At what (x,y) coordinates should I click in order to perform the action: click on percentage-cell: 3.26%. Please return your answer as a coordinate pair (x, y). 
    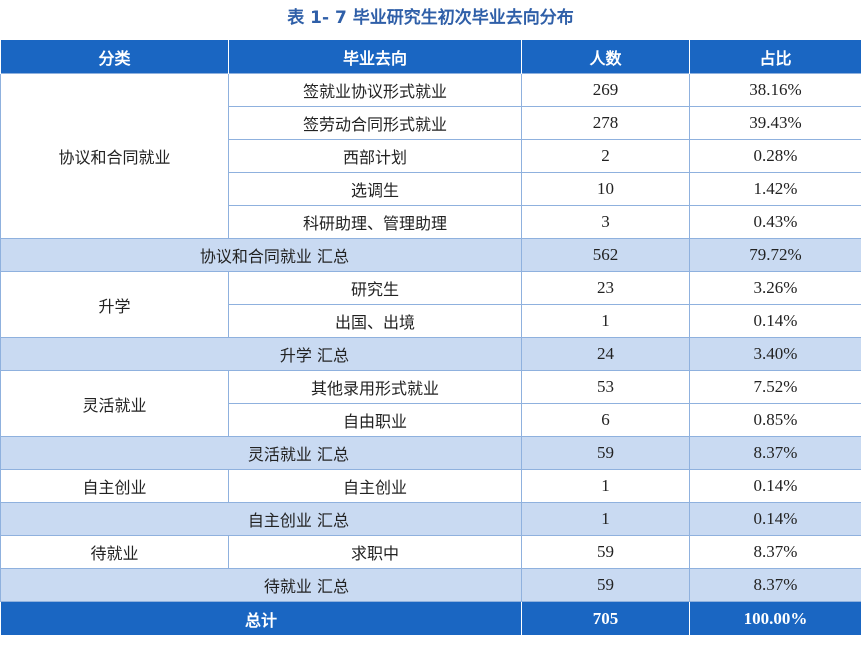
    Looking at the image, I should click on (775, 288).